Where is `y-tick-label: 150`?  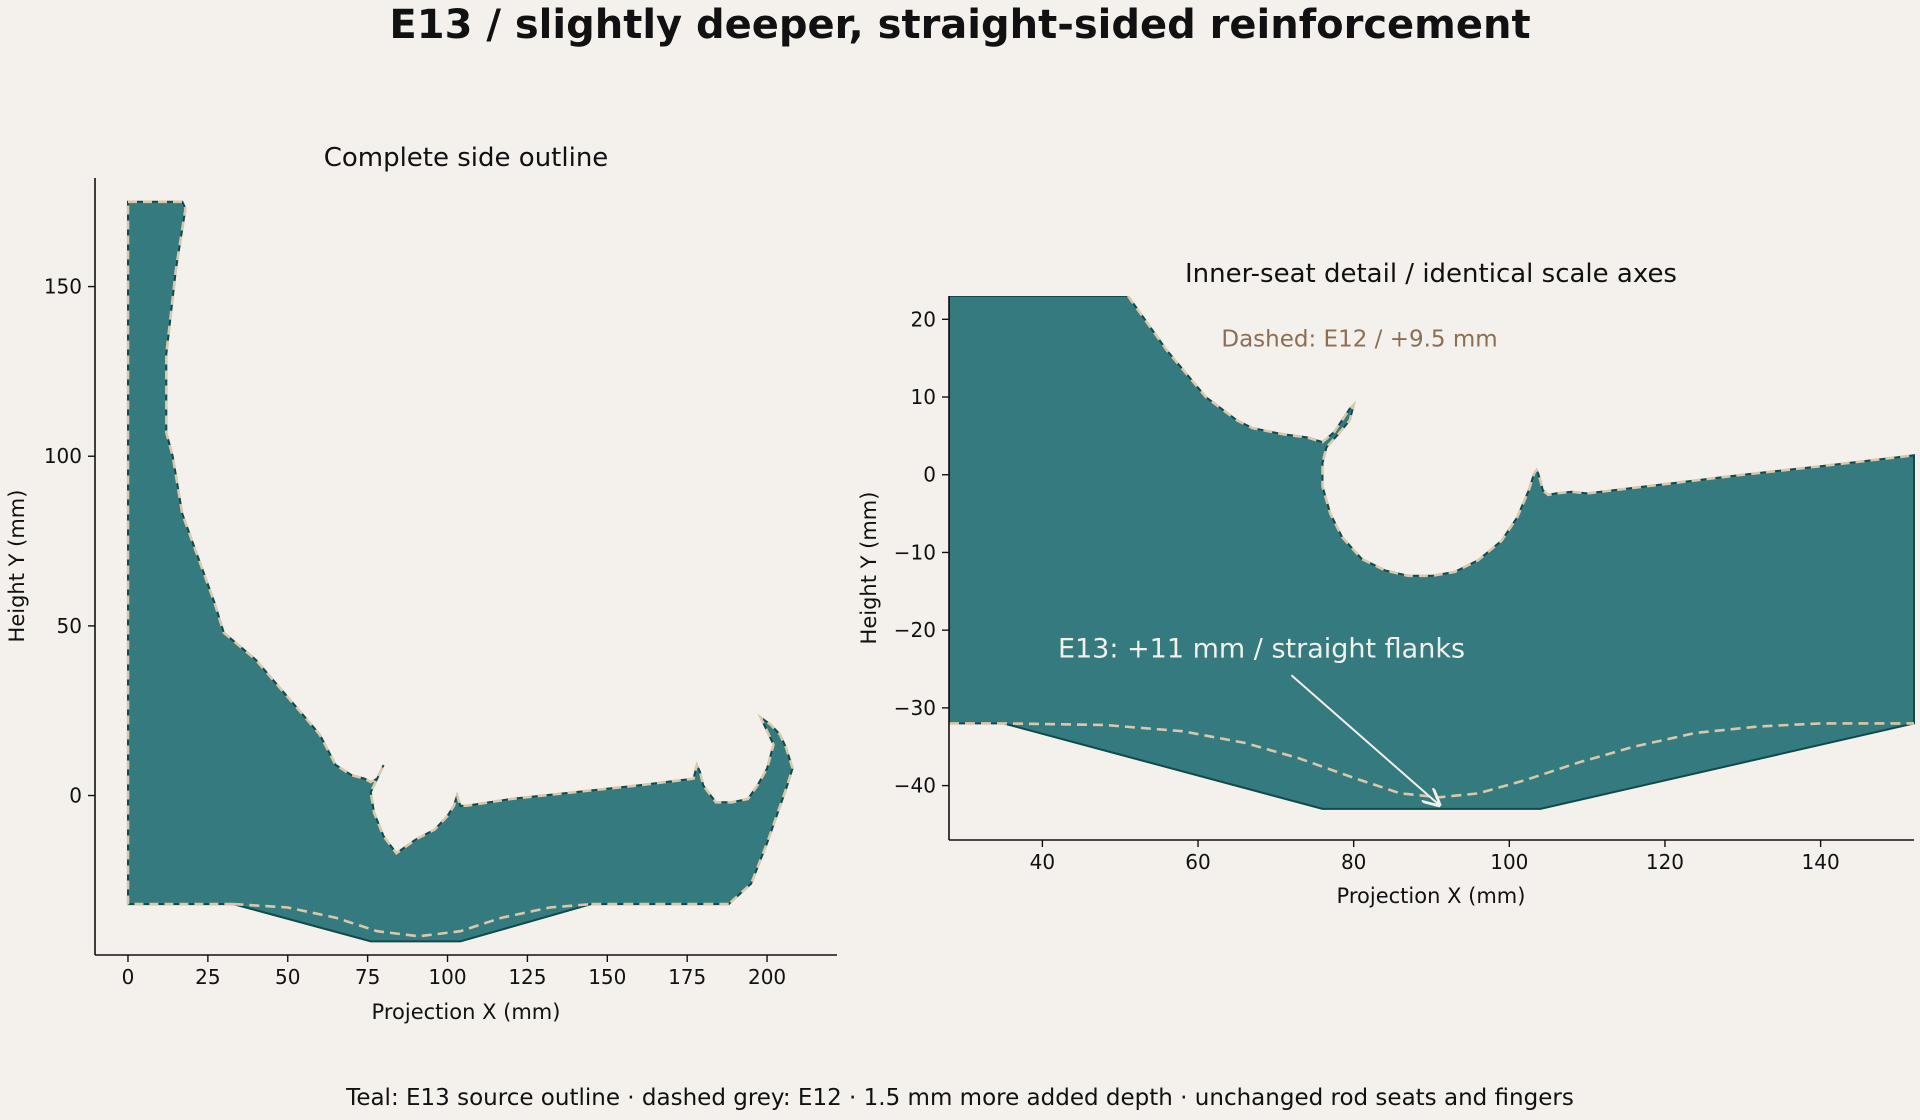
y-tick-label: 150 is located at coordinates (63, 287).